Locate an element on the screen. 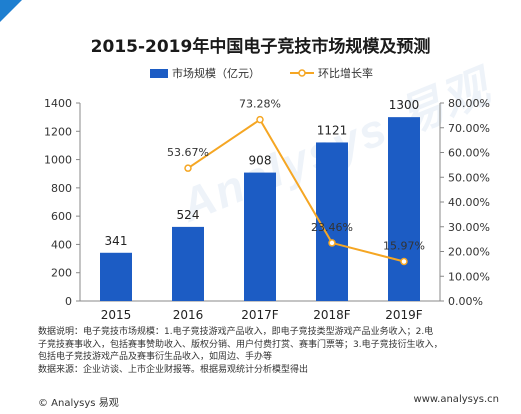 Image resolution: width=521 pixels, height=414 pixels. y-right-tick-label: 80.00% is located at coordinates (469, 103).